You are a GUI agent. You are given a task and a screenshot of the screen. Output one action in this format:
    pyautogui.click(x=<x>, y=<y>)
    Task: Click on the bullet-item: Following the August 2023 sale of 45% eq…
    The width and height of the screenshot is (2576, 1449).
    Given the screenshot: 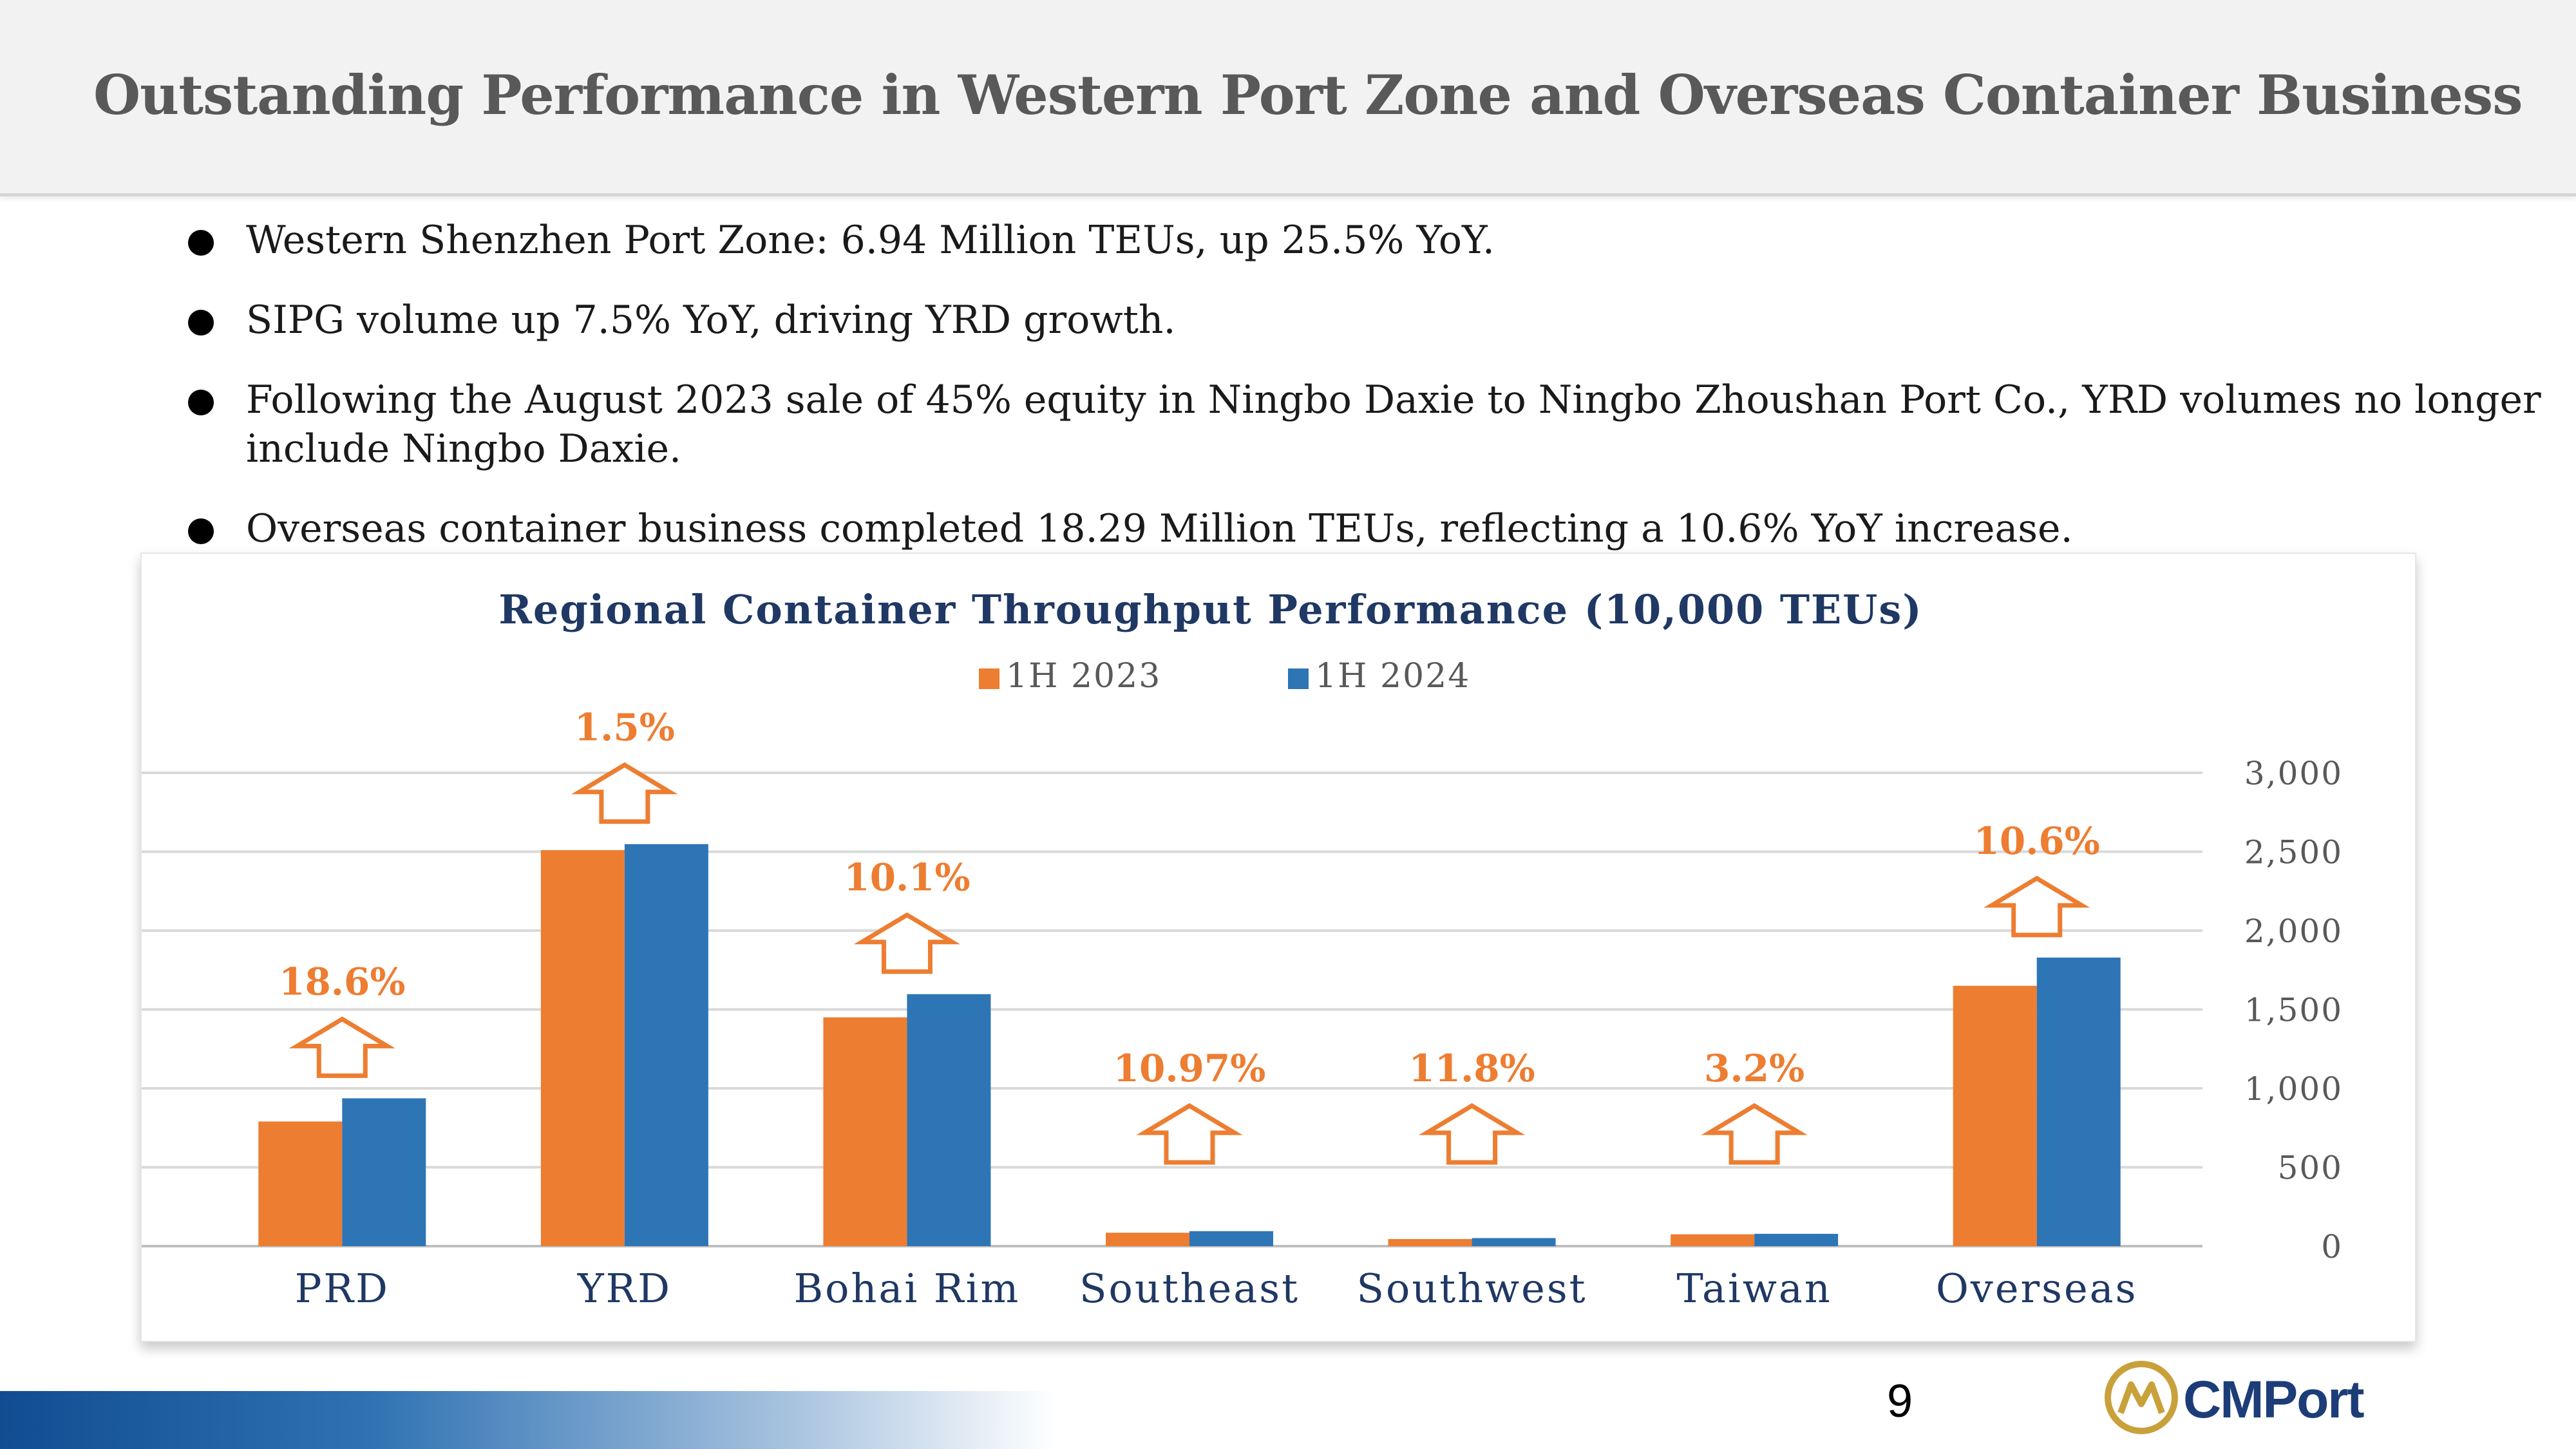 What is the action you would take?
    pyautogui.click(x=1366, y=424)
    